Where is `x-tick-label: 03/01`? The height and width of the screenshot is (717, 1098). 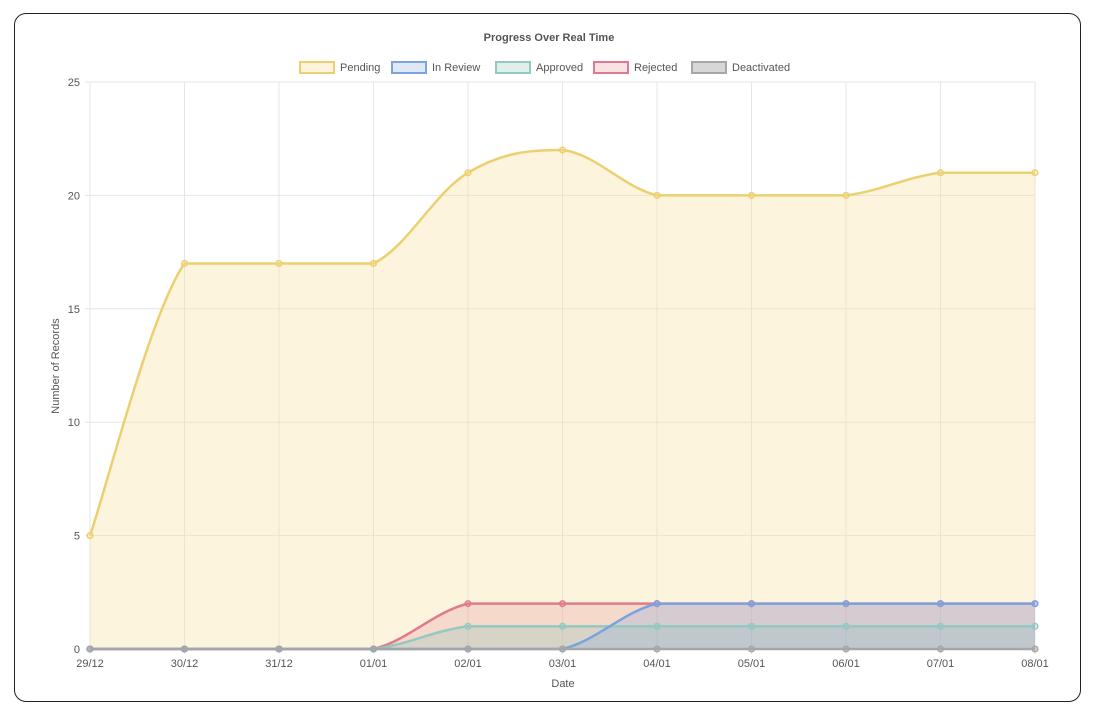 x-tick-label: 03/01 is located at coordinates (563, 664).